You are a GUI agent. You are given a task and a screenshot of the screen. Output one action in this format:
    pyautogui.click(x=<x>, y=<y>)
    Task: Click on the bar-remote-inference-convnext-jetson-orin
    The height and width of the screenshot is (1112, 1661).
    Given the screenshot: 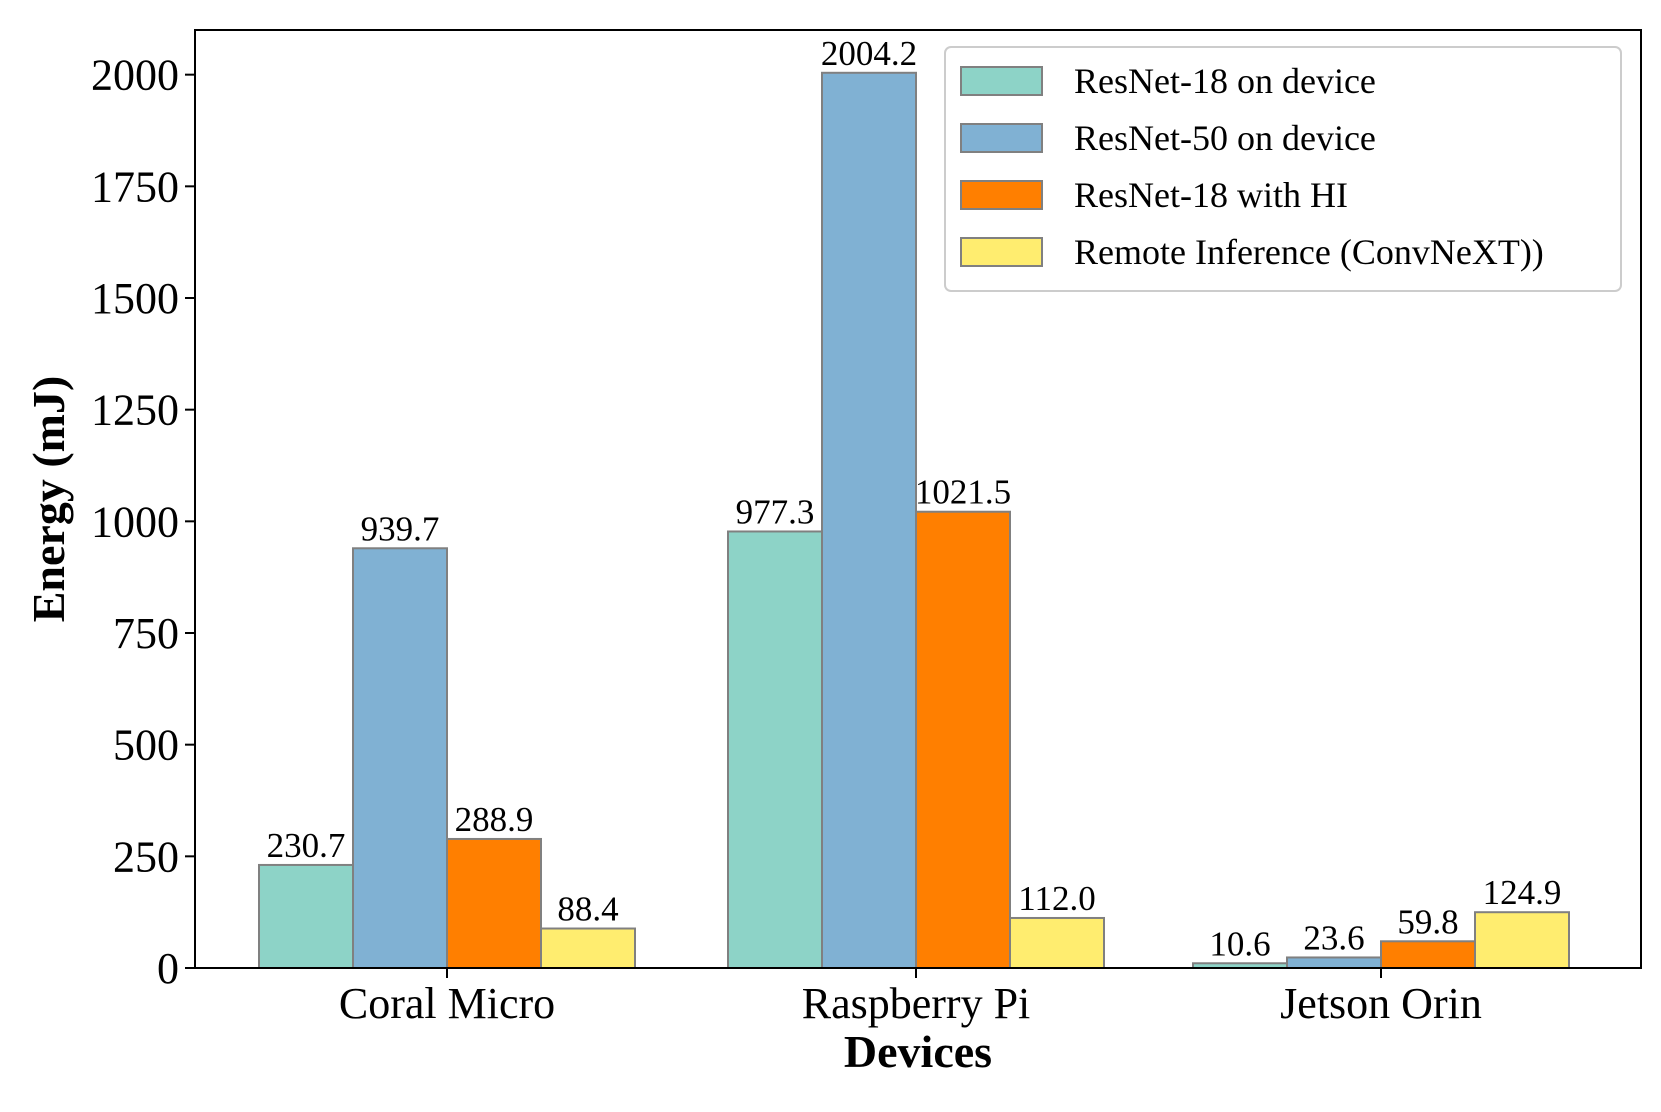 What is the action you would take?
    pyautogui.click(x=1522, y=940)
    